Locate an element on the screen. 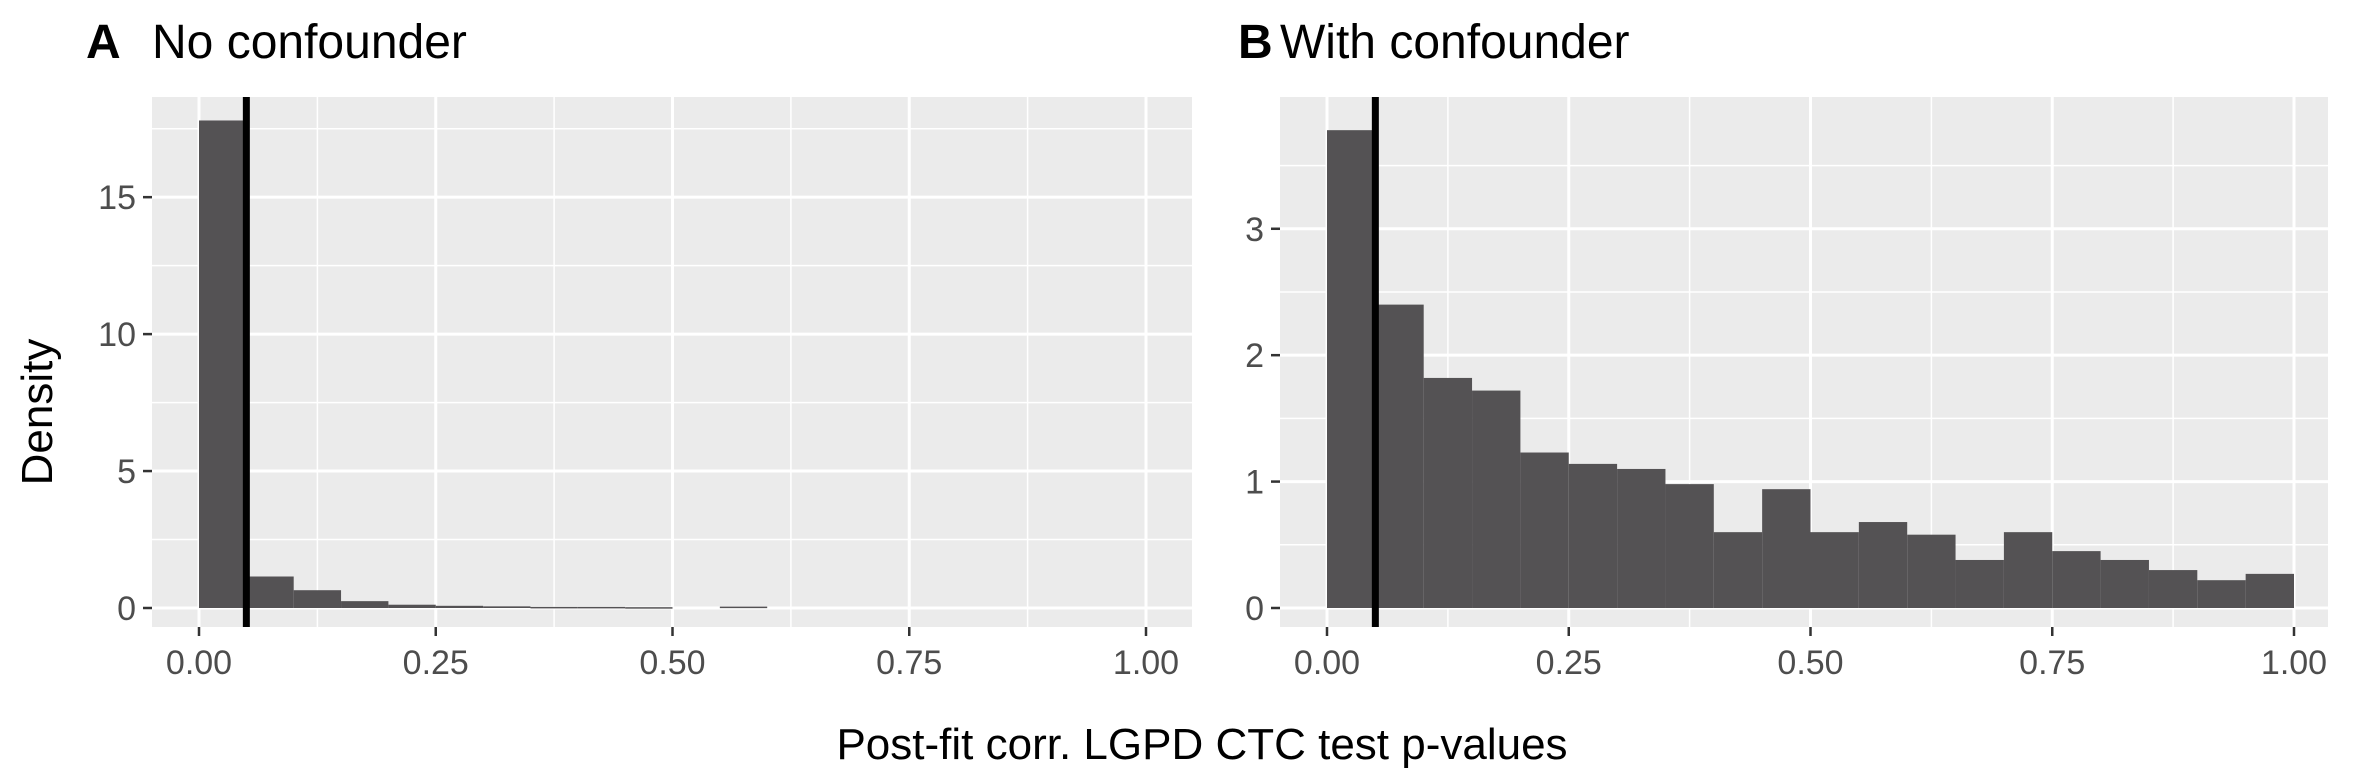 Image resolution: width=2362 pixels, height=779 pixels. panel-b-y-axis: 0 1 2 3 is located at coordinates (1262, 419).